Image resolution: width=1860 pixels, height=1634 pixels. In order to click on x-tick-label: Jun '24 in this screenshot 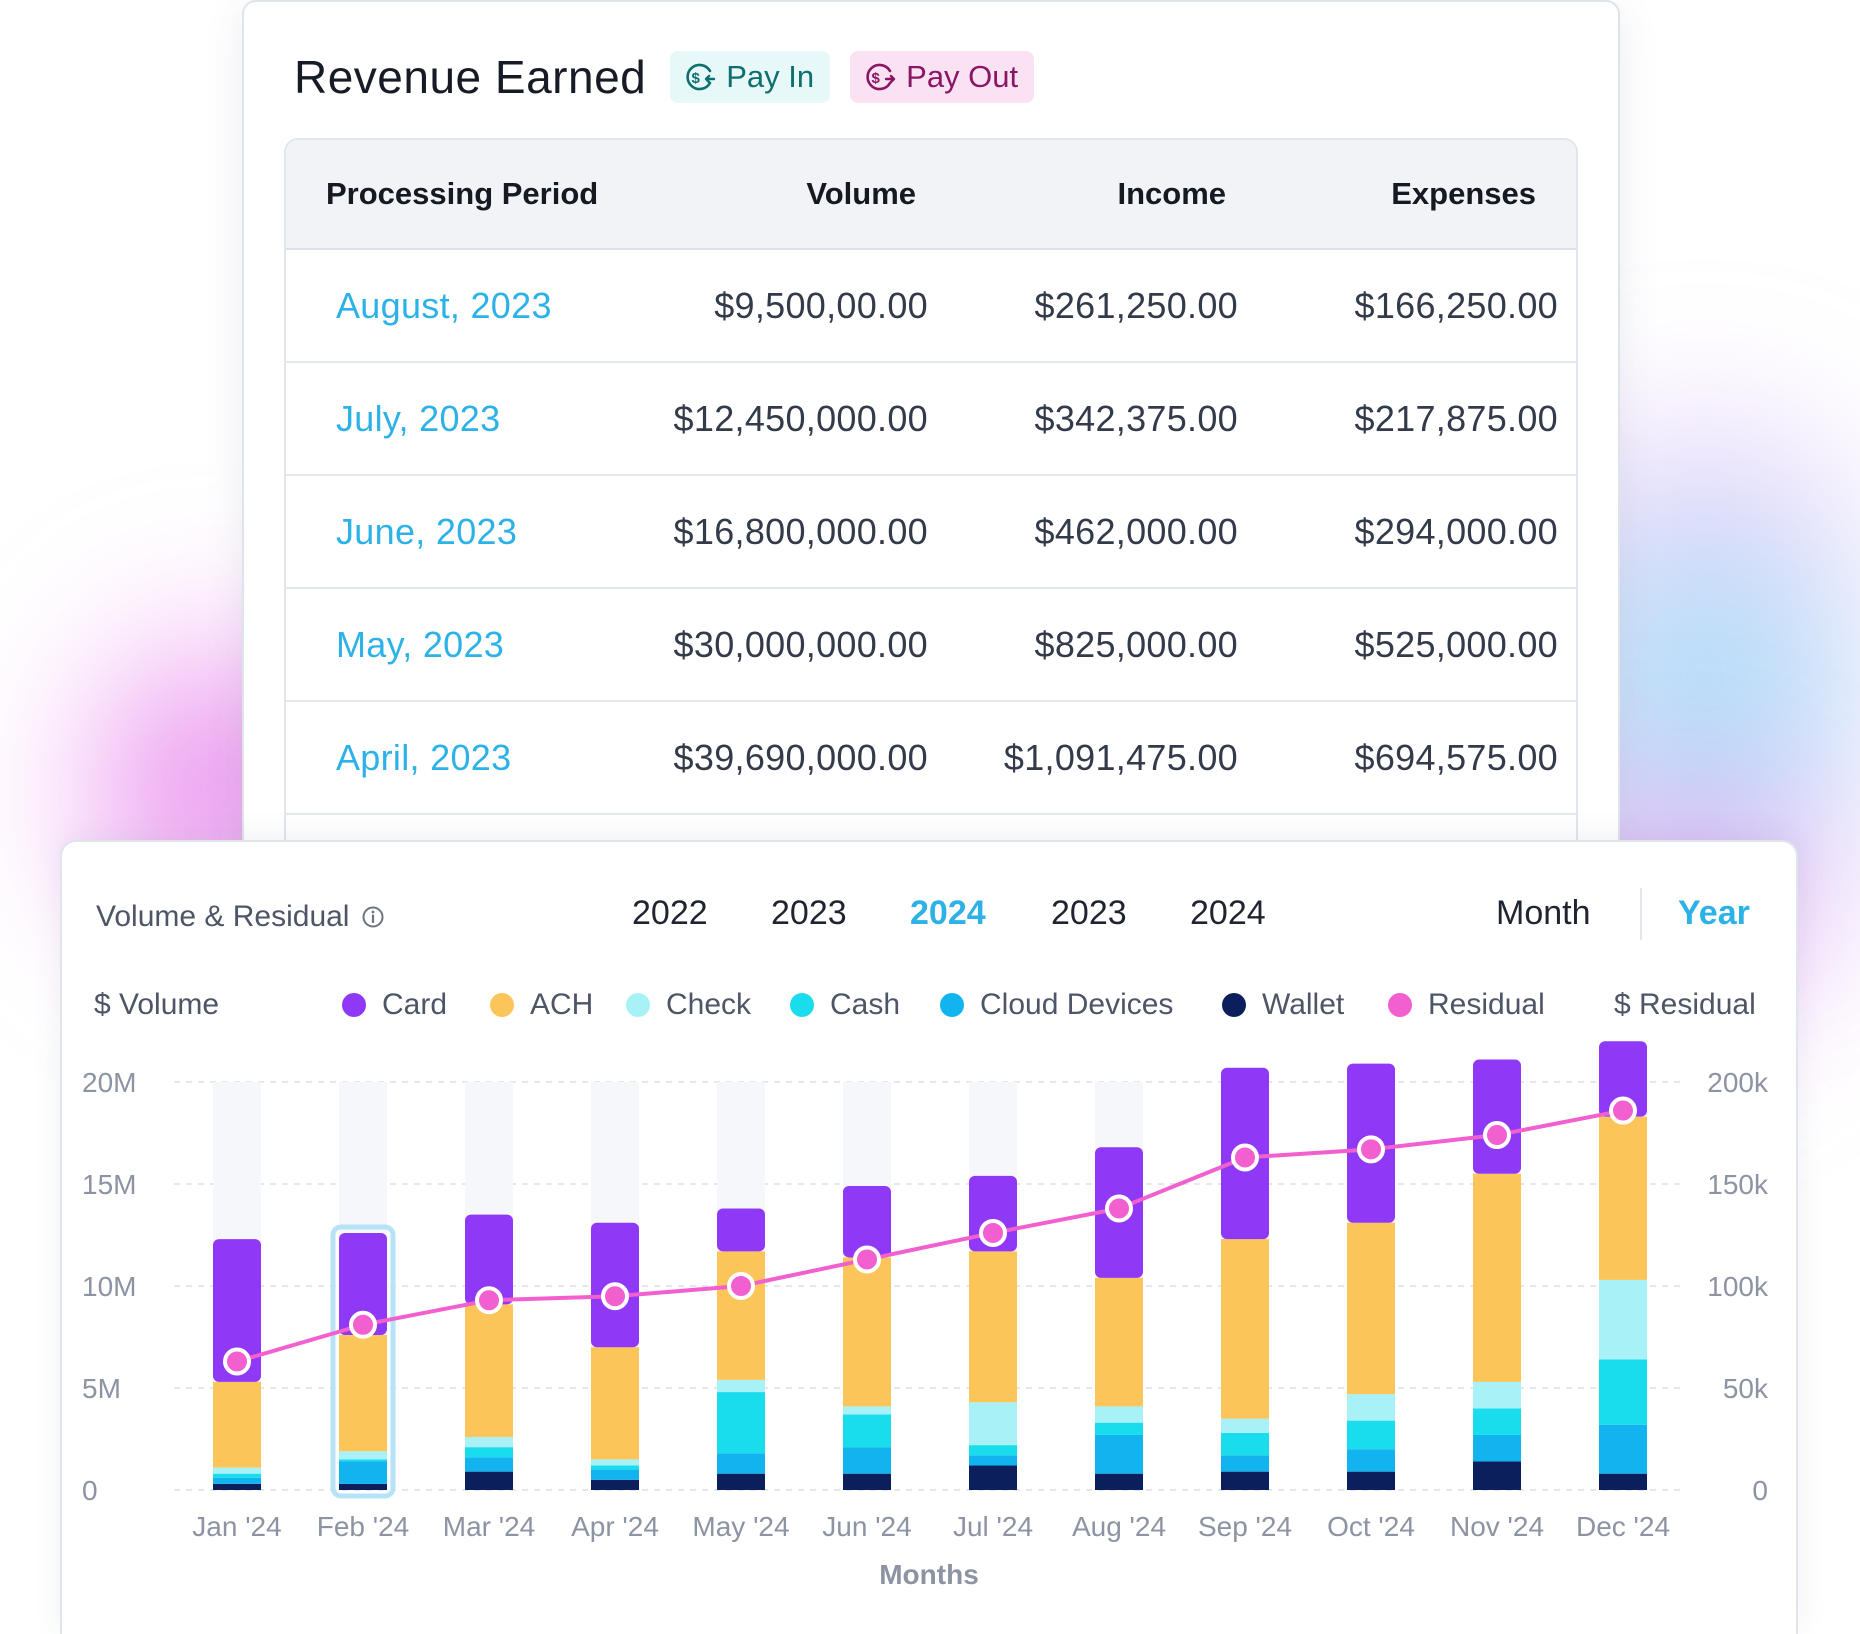, I will do `click(866, 1526)`.